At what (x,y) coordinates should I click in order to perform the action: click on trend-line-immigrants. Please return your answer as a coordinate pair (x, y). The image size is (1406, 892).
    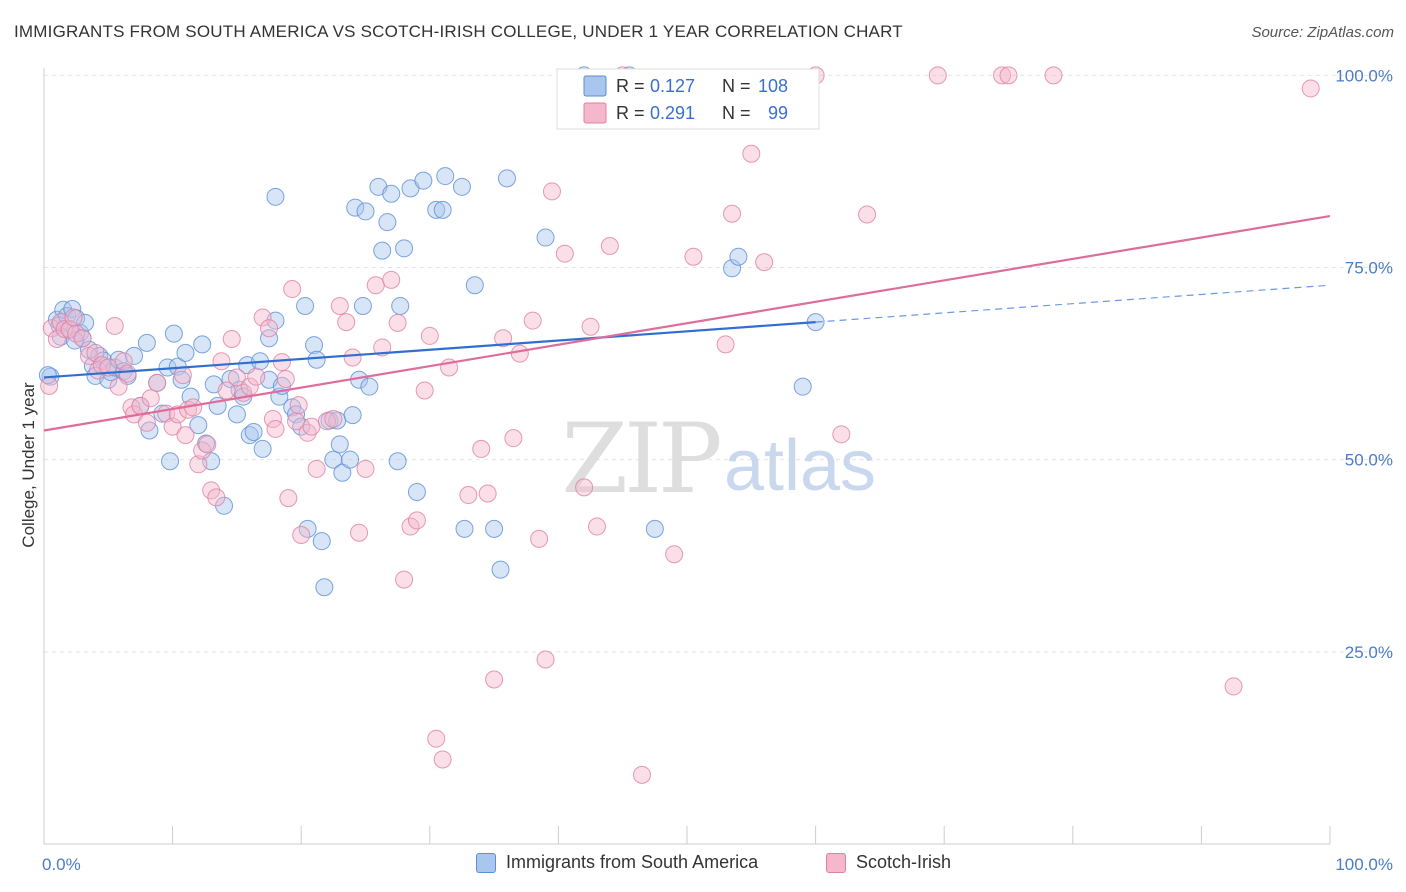
    Looking at the image, I should click on (429, 350).